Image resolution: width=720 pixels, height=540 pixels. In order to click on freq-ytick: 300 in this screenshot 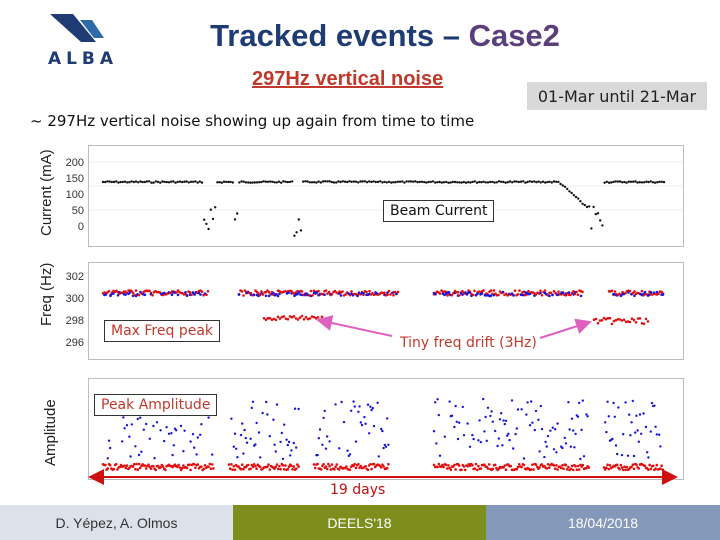, I will do `click(74, 299)`.